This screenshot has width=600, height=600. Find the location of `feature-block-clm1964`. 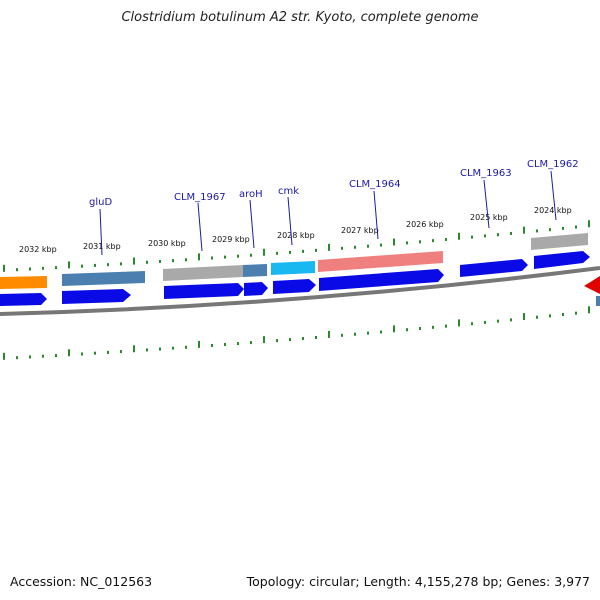

feature-block-clm1964 is located at coordinates (380, 261).